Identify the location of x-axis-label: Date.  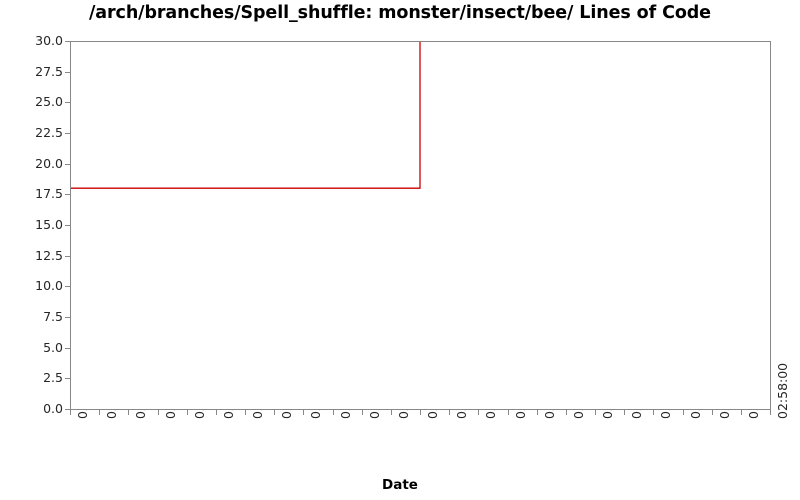
(400, 485).